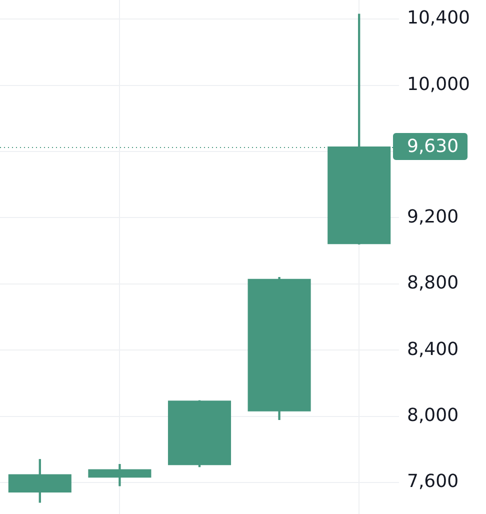 The height and width of the screenshot is (514, 486). I want to click on y-tick-label: 8,800, so click(433, 283).